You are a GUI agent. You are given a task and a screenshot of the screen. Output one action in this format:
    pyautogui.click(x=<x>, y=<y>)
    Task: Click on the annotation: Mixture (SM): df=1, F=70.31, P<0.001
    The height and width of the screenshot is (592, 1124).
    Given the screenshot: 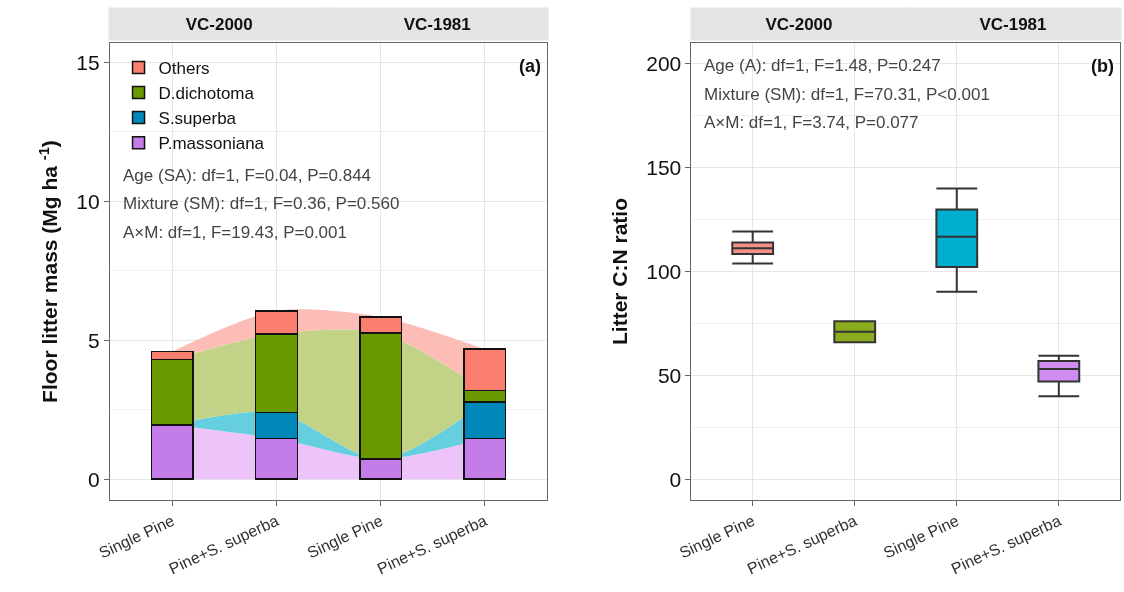 What is the action you would take?
    pyautogui.click(x=847, y=94)
    